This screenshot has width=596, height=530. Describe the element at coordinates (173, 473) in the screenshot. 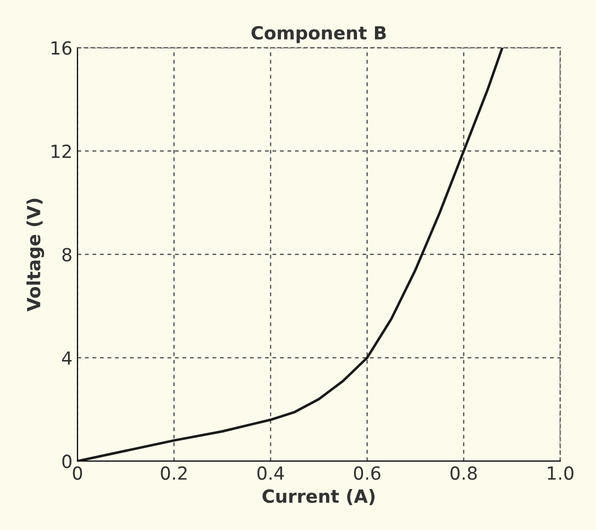

I see `x-tick-label: 0.2` at that location.